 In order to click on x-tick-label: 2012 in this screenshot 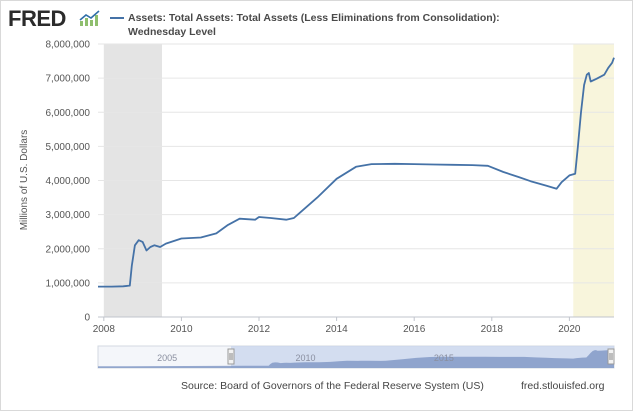, I will do `click(259, 329)`.